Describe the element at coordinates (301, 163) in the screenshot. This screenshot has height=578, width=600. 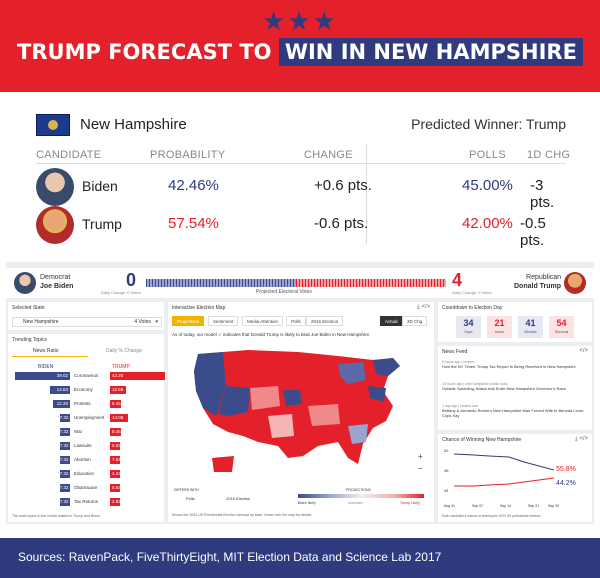
I see `header-divider` at that location.